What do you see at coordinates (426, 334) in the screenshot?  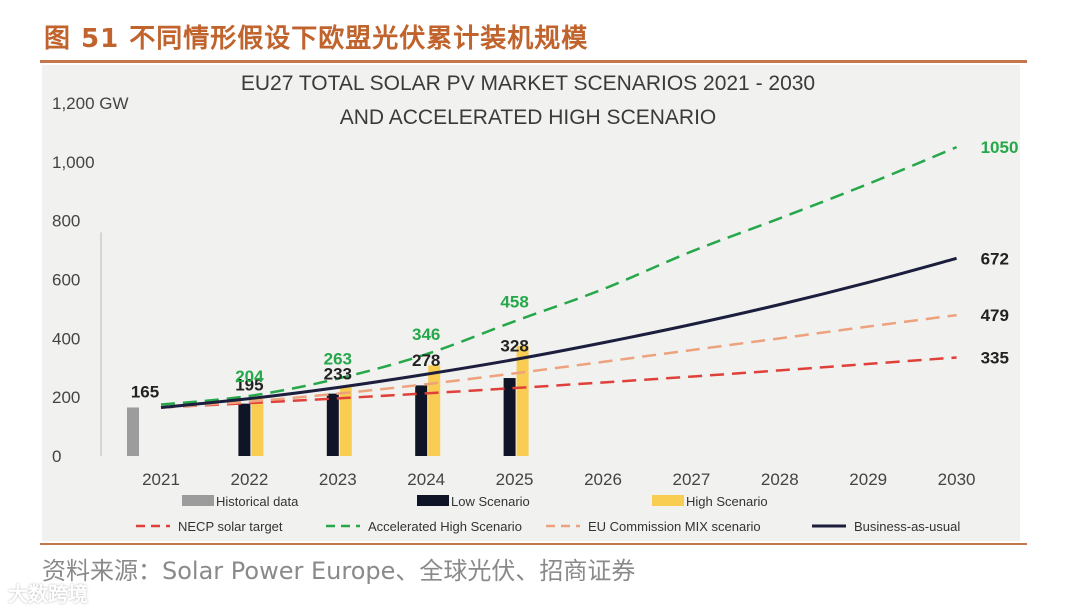 I see `data-label: 346` at bounding box center [426, 334].